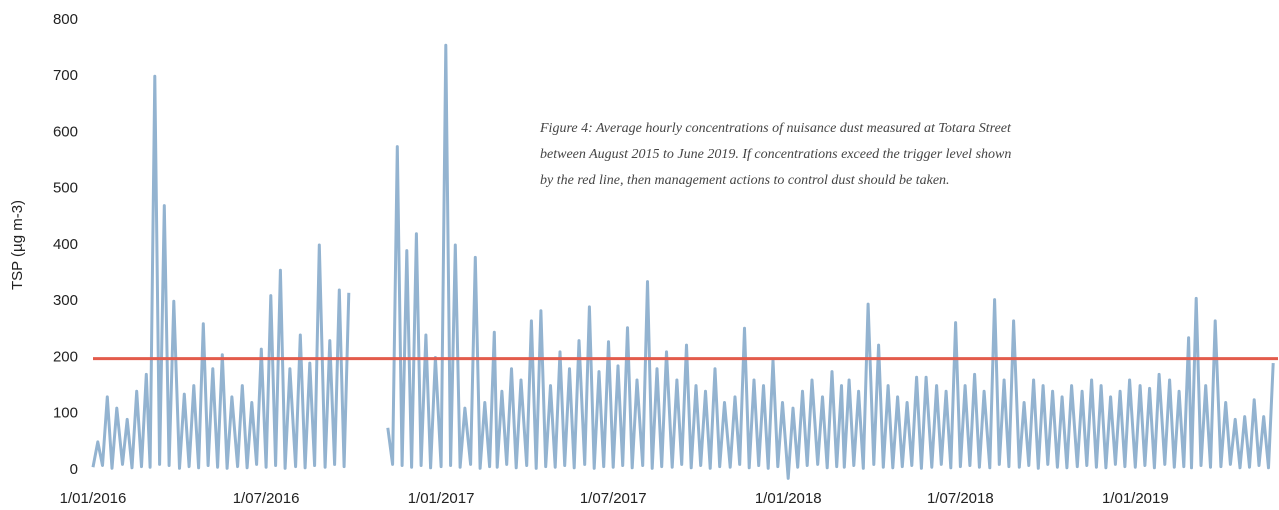 This screenshot has width=1279, height=510. I want to click on y-tick-label: 0, so click(74, 469).